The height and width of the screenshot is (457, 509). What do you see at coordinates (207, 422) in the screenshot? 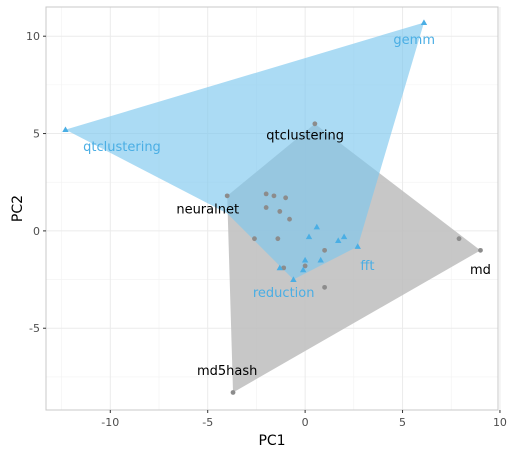
I see `x-tick-label: -5` at bounding box center [207, 422].